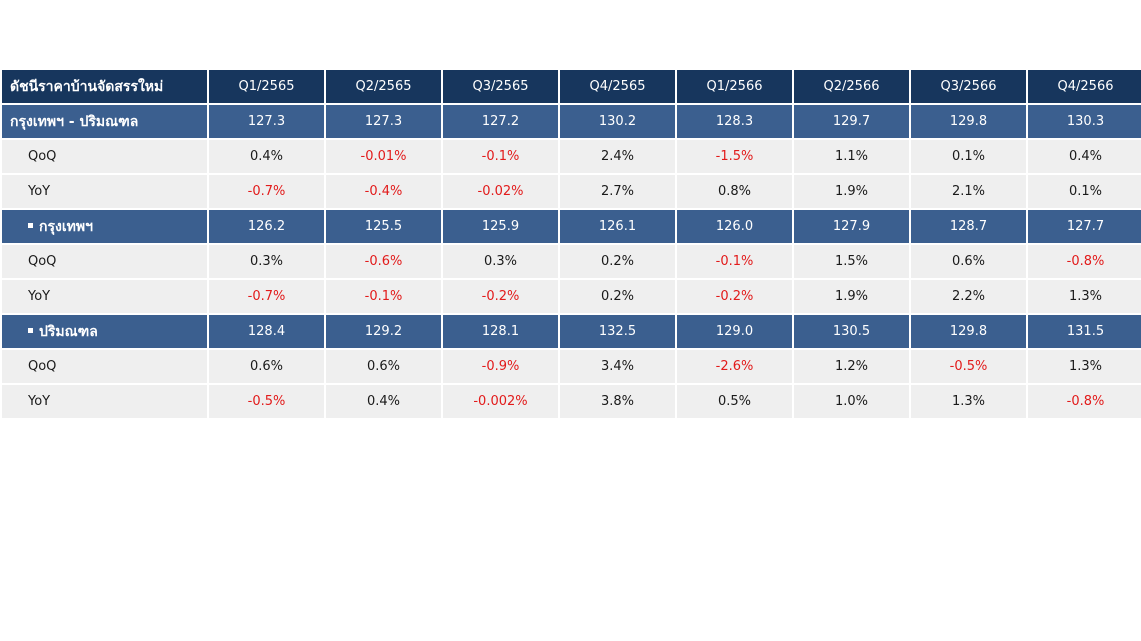  I want to click on qoq-row: QoQ 0.3% -0.6% 0.3% 0.2% -0.1% 1.5% 0.6% -0.8%, so click(571, 261).